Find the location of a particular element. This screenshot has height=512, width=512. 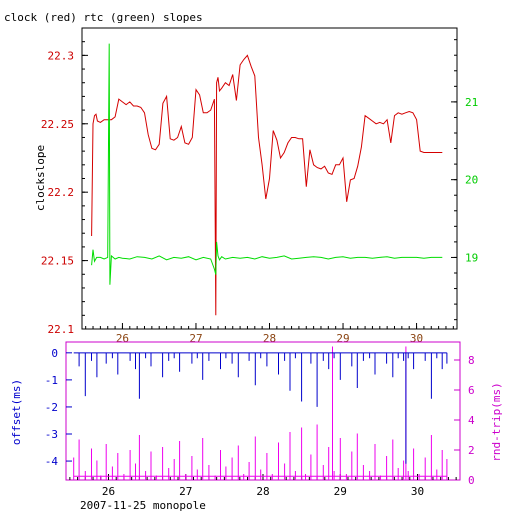

top-x-tick-label: 29 is located at coordinates (342, 338).